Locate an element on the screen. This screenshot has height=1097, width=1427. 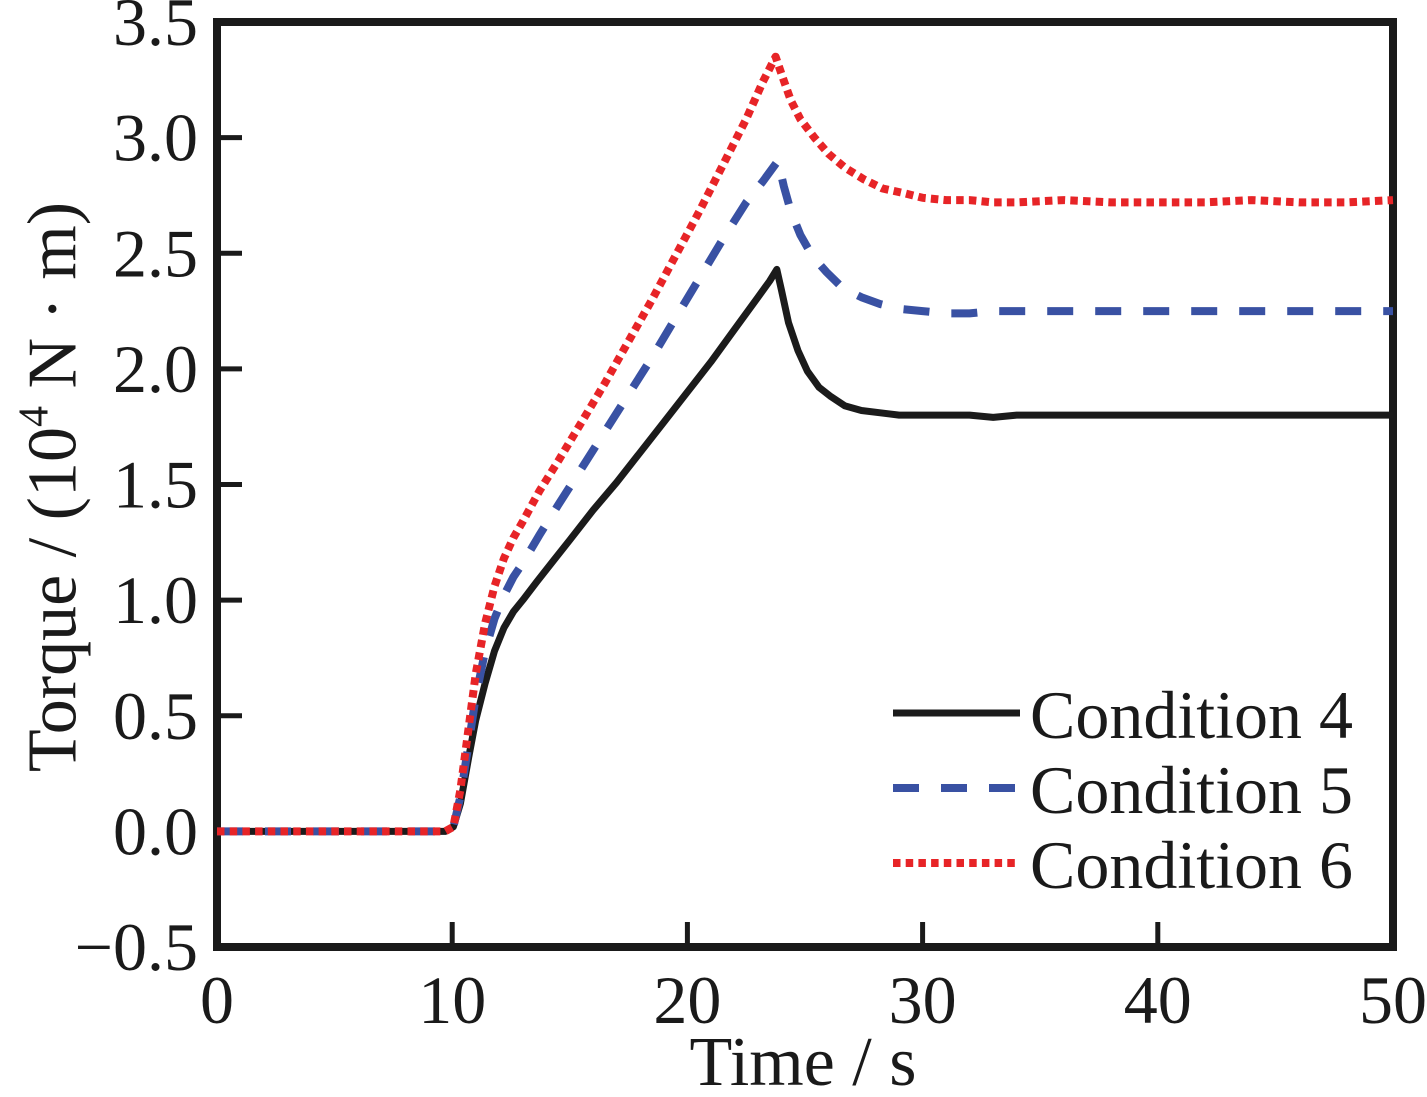
x-tick-label: 50 is located at coordinates (1393, 1000).